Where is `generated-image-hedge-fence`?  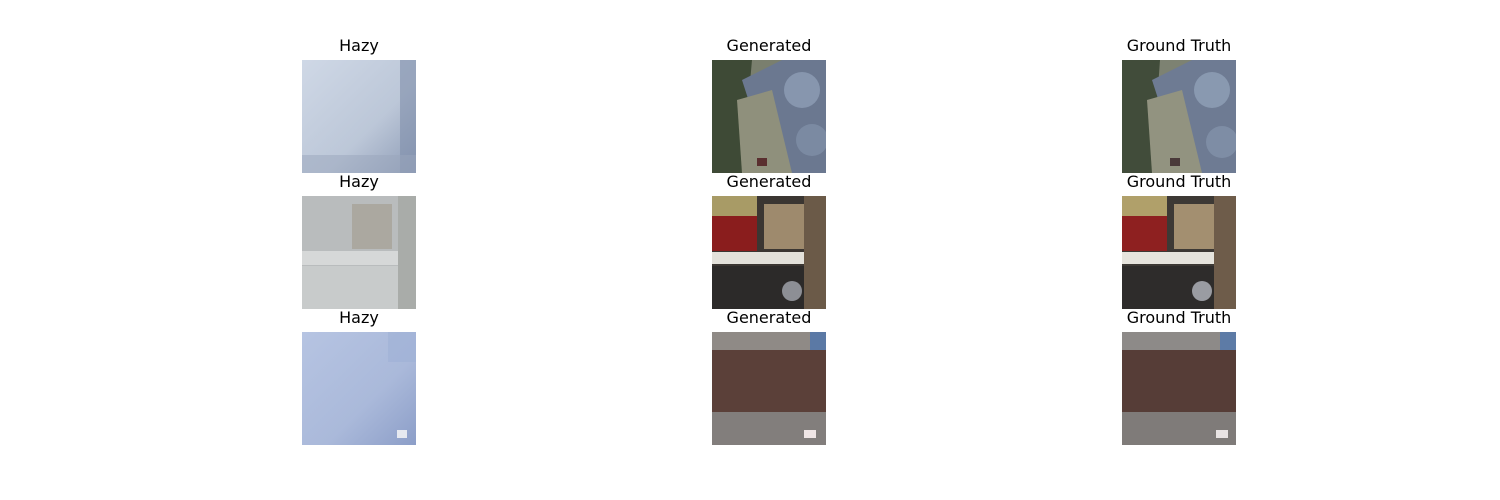
generated-image-hedge-fence is located at coordinates (769, 388).